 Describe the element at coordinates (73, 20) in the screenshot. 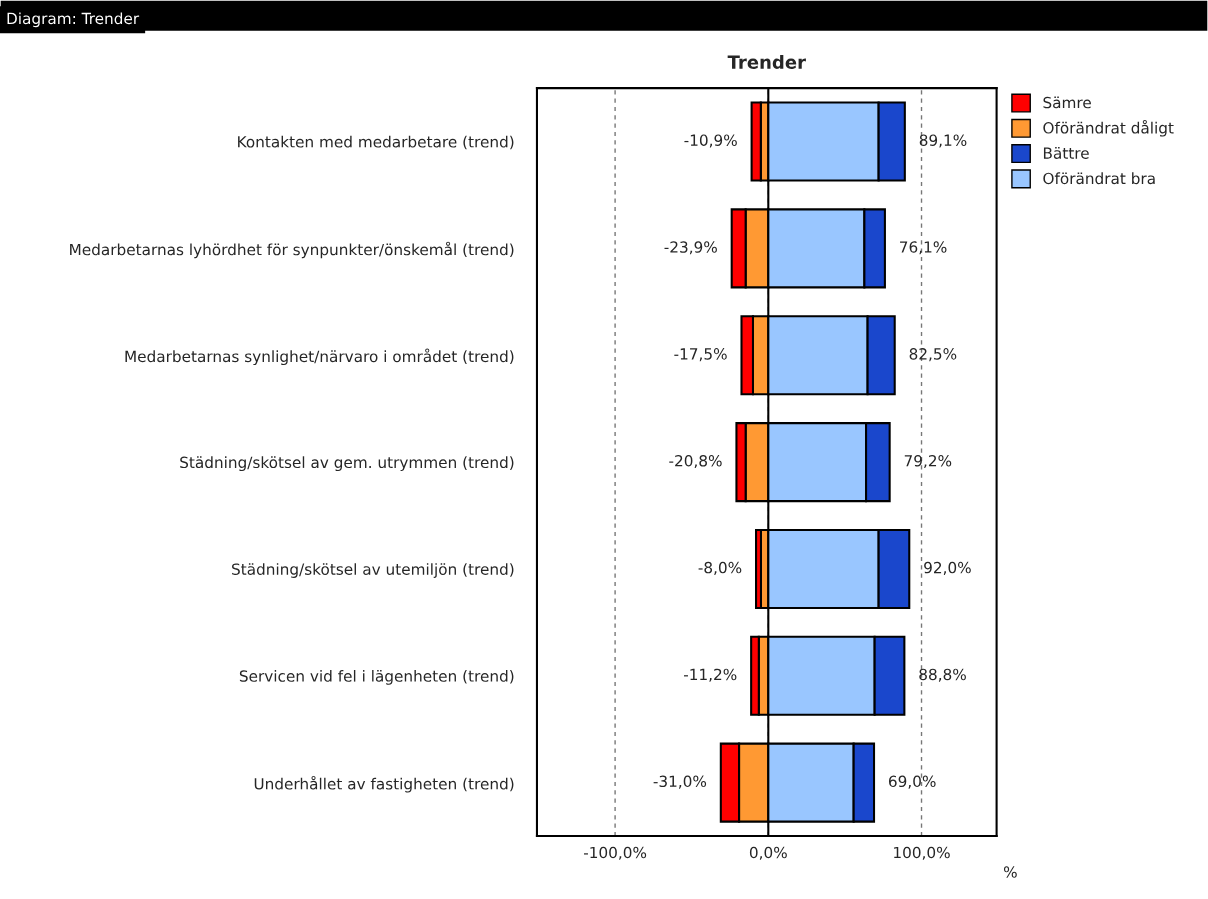

I see `text: Diagram: Trender` at that location.